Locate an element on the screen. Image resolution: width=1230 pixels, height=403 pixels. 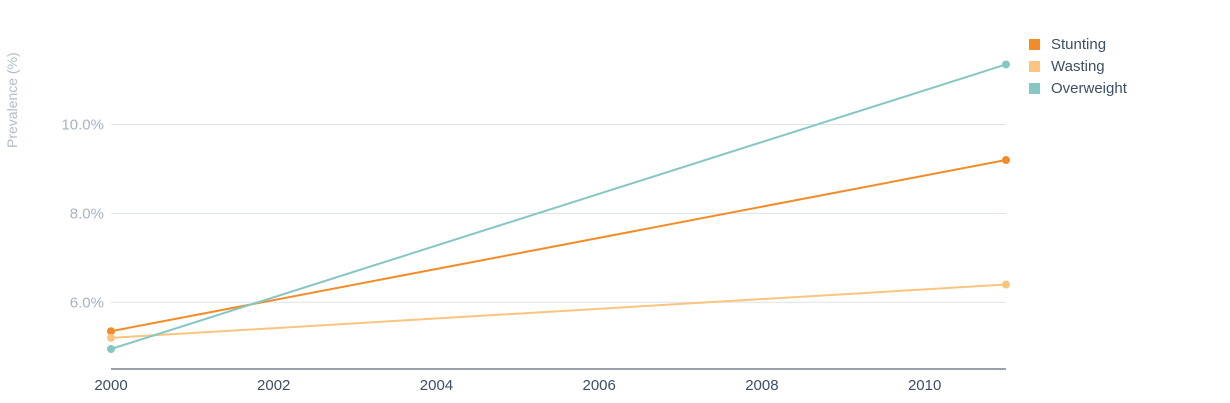
legend-item-wasting: Wasting is located at coordinates (1078, 66).